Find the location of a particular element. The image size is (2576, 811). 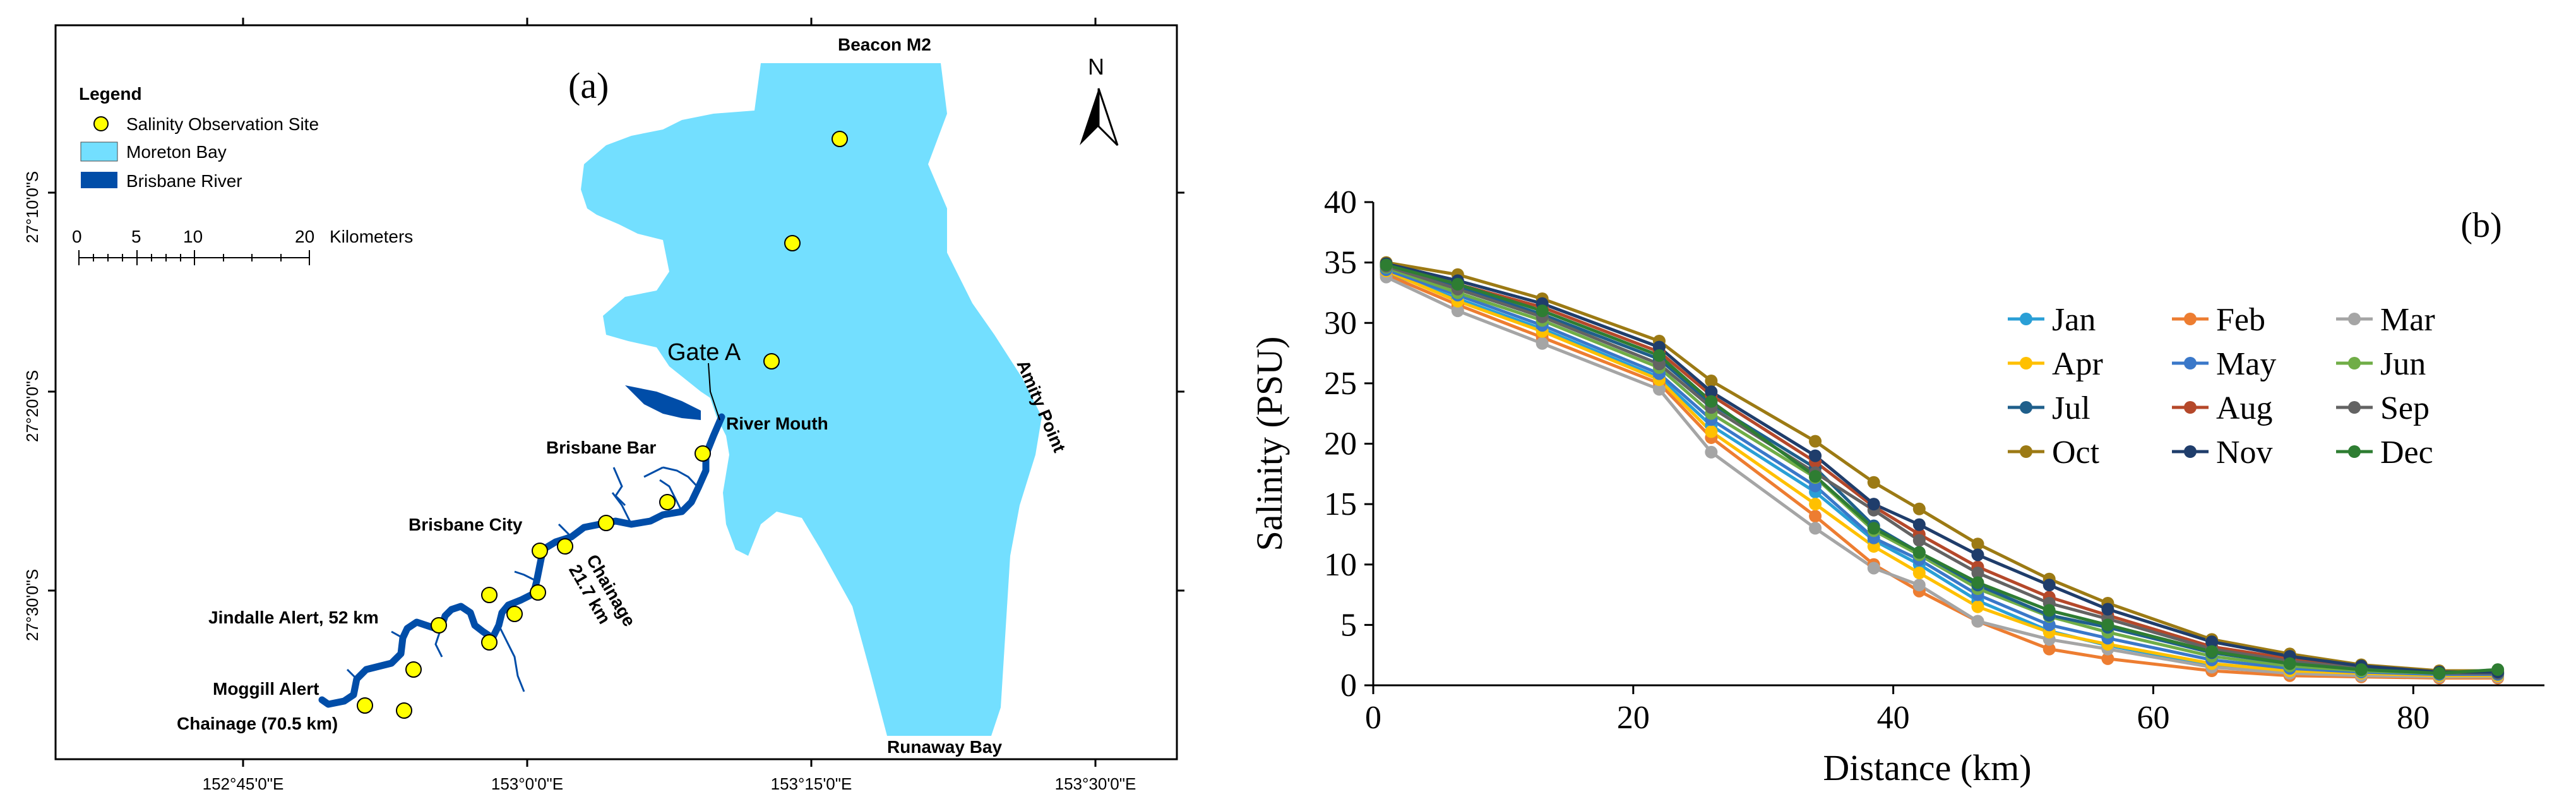

legend-label-nov: Nov is located at coordinates (2244, 453).